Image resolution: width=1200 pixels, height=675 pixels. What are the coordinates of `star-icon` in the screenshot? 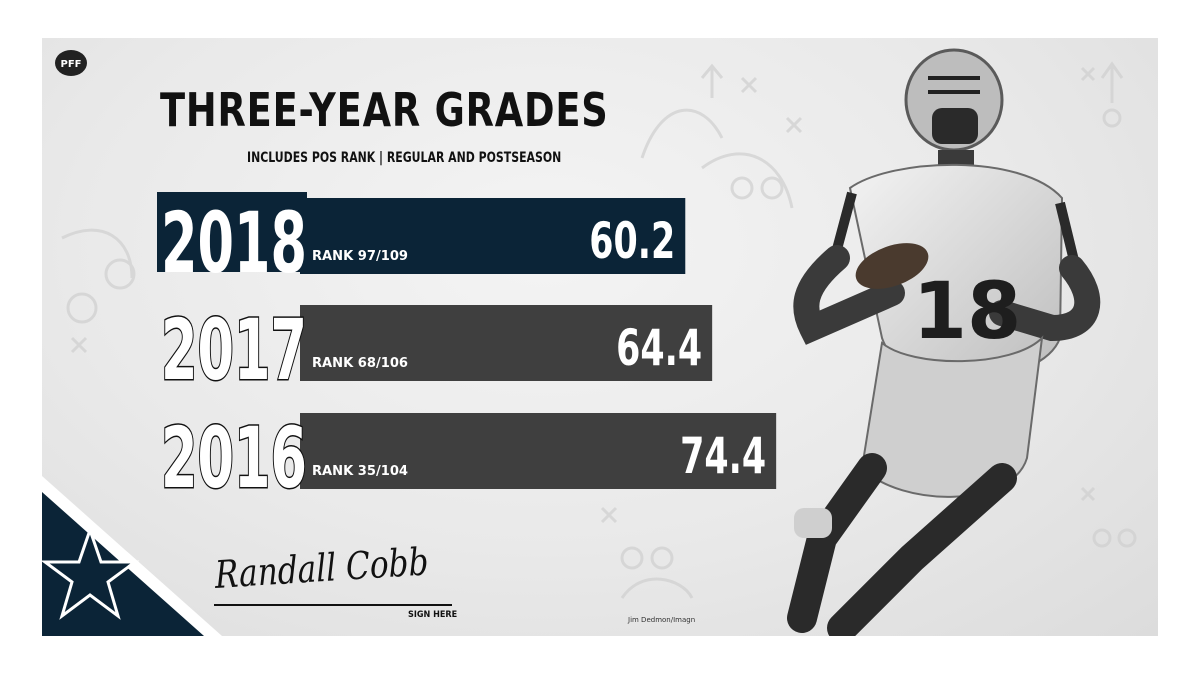 It's located at (91, 572).